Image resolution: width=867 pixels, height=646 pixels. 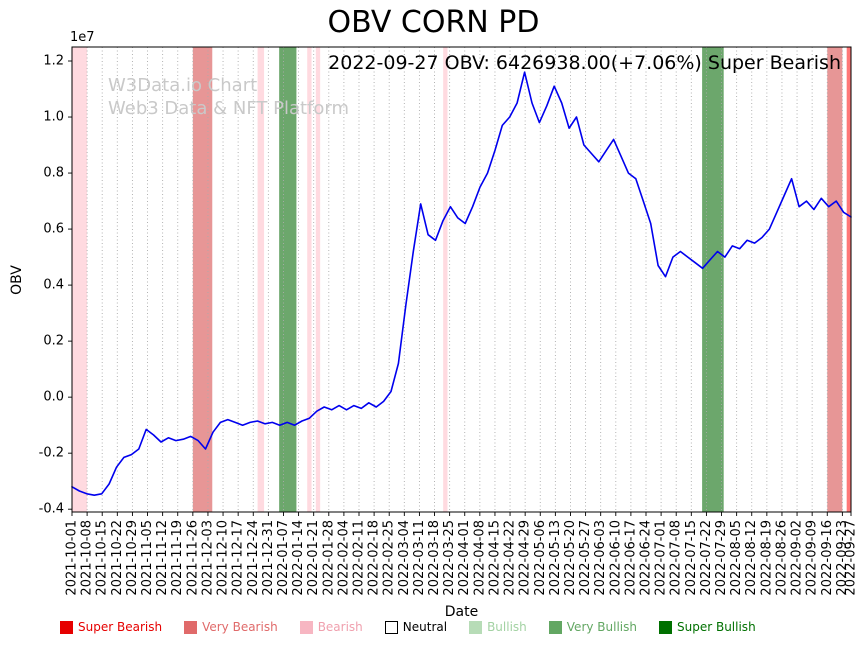 I want to click on x-tick-label: 2021-11-26, so click(x=192, y=558).